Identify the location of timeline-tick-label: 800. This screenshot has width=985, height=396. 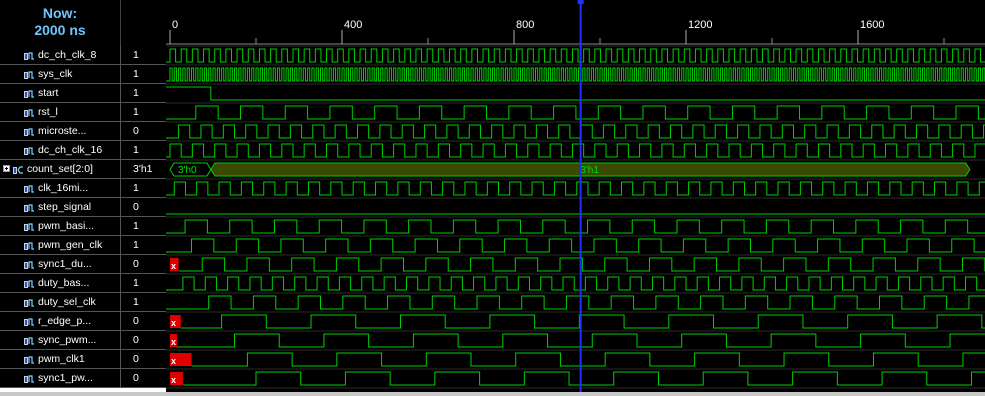
(525, 25).